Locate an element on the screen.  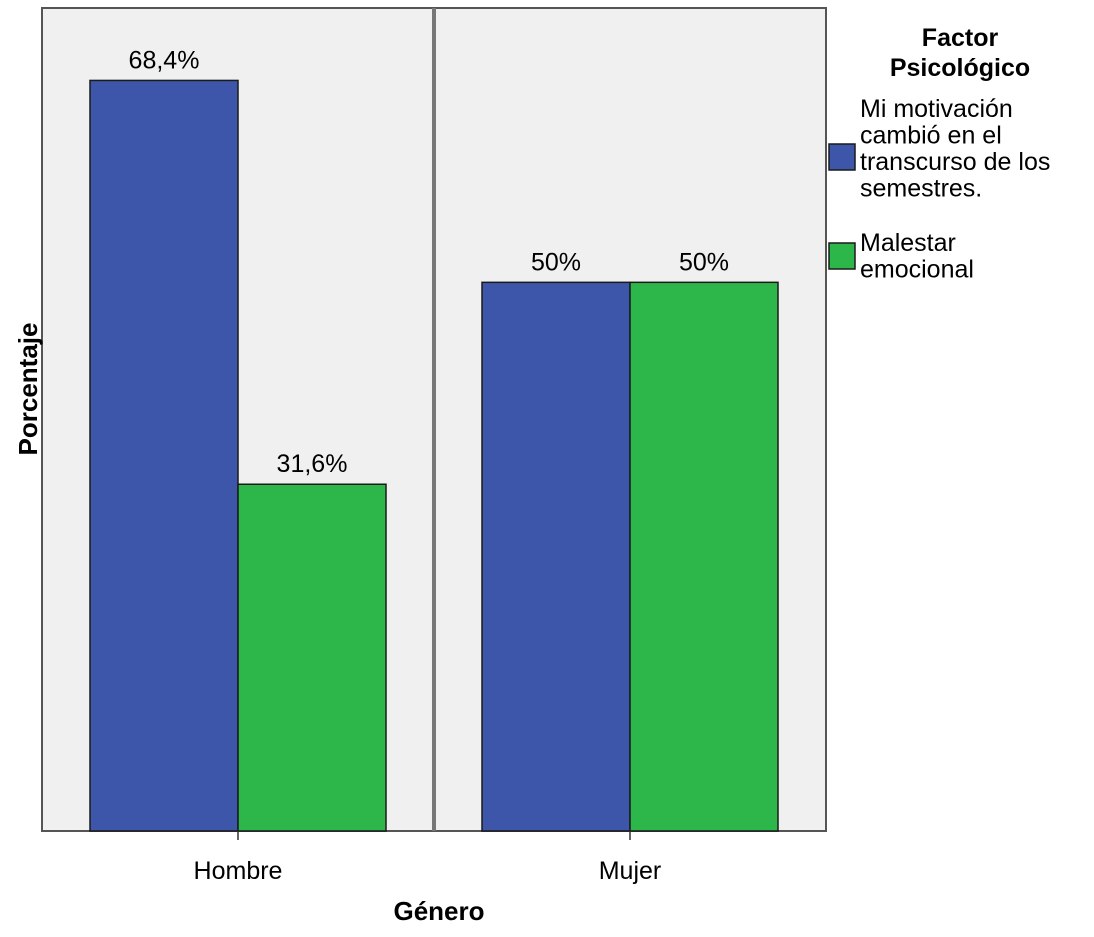
x-axis-title: Género is located at coordinates (438, 911).